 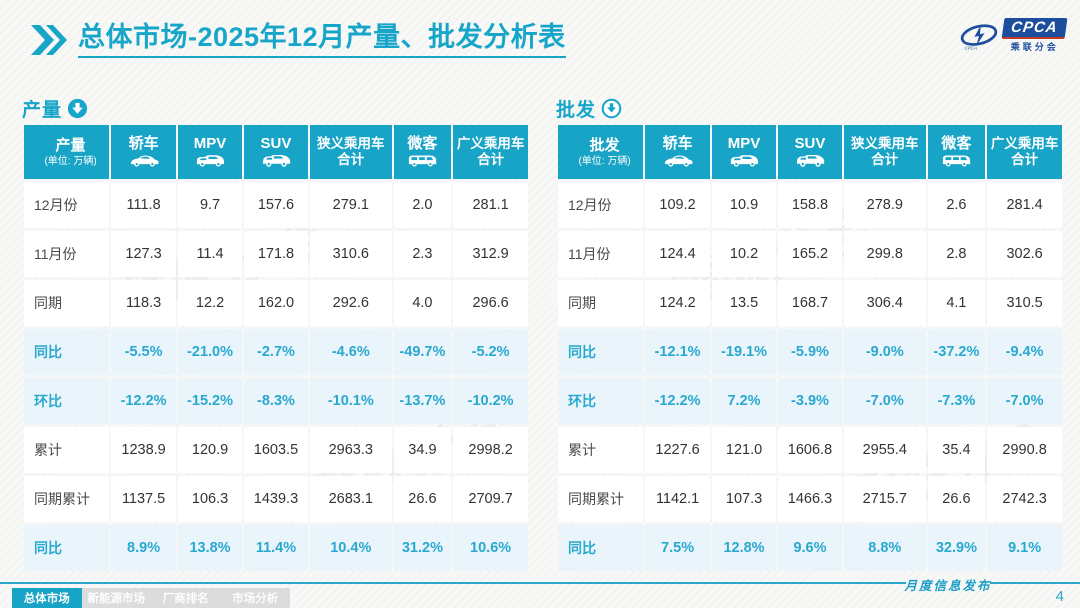 I want to click on sedan-icon, so click(x=678, y=160).